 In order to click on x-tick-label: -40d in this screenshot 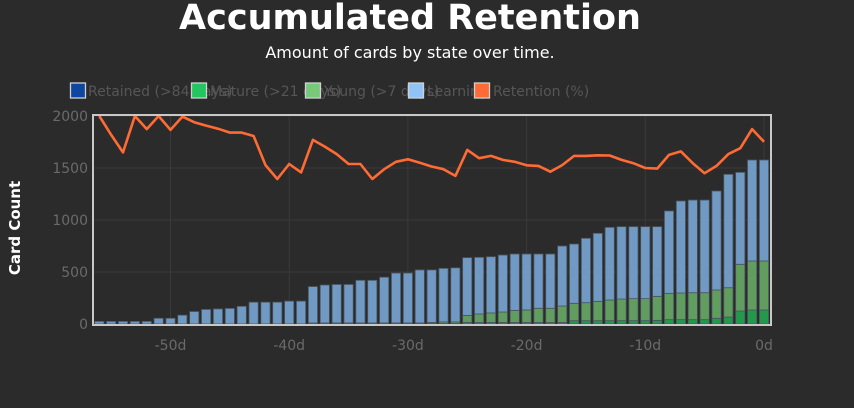, I will do `click(289, 346)`.